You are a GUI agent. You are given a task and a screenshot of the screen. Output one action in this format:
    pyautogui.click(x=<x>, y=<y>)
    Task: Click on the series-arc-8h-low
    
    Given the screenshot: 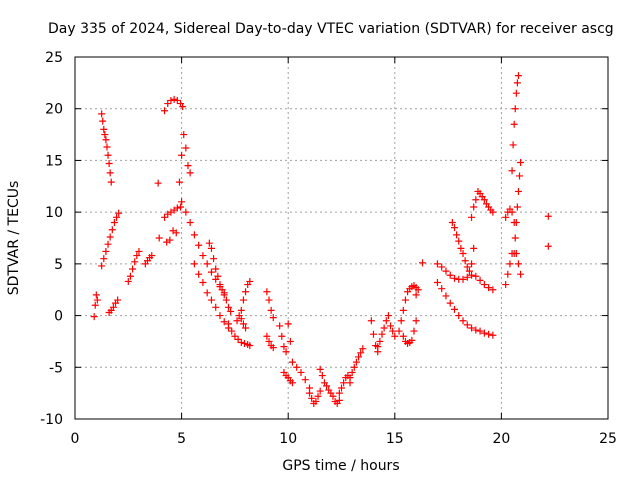 What is the action you would take?
    pyautogui.click(x=241, y=322)
    